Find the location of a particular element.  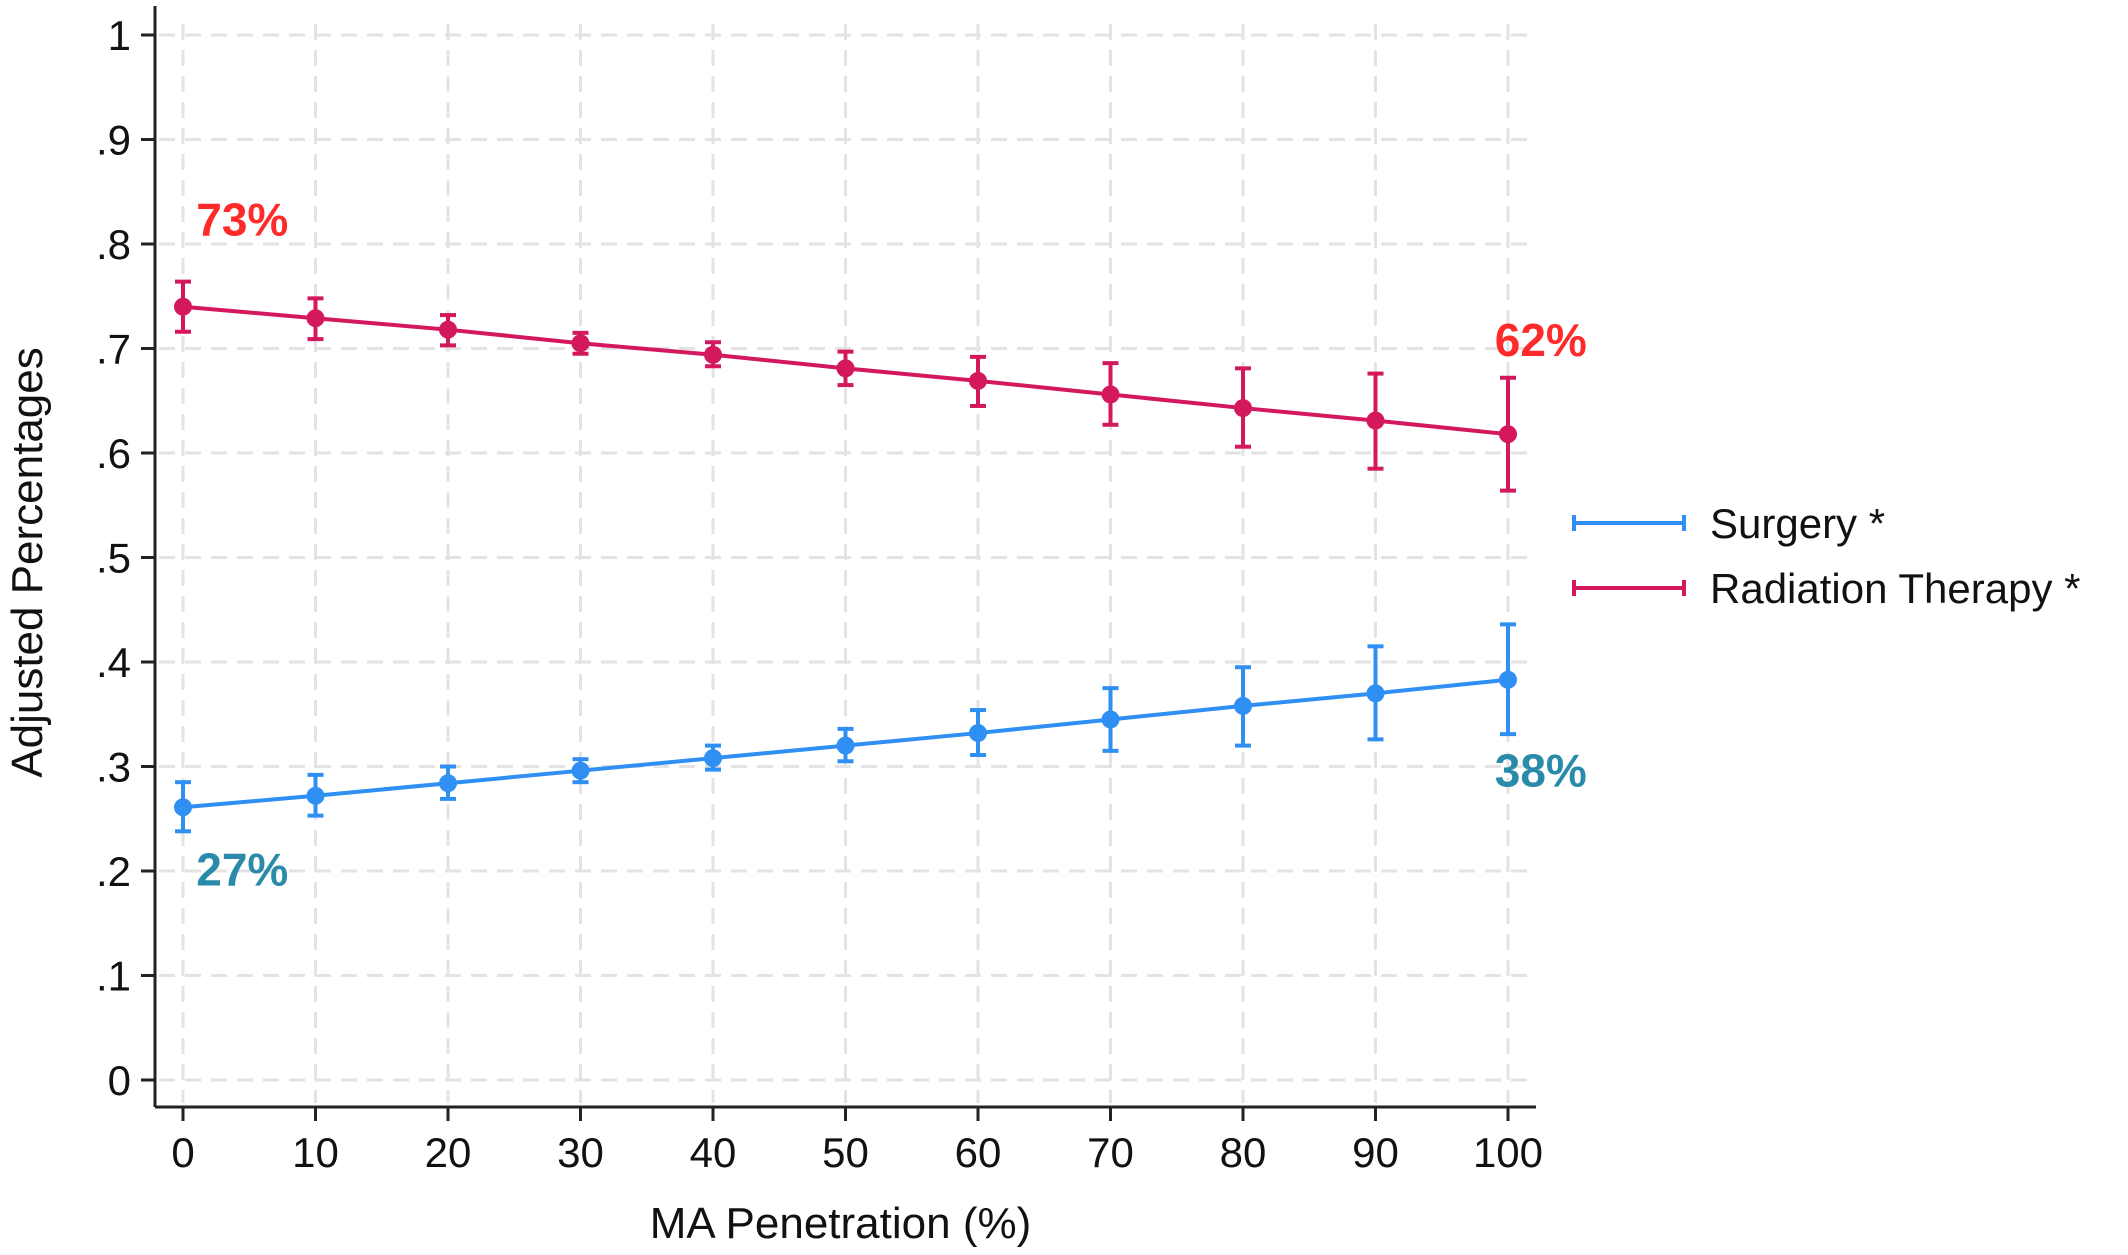

x-tick-label: 70 is located at coordinates (1110, 1152).